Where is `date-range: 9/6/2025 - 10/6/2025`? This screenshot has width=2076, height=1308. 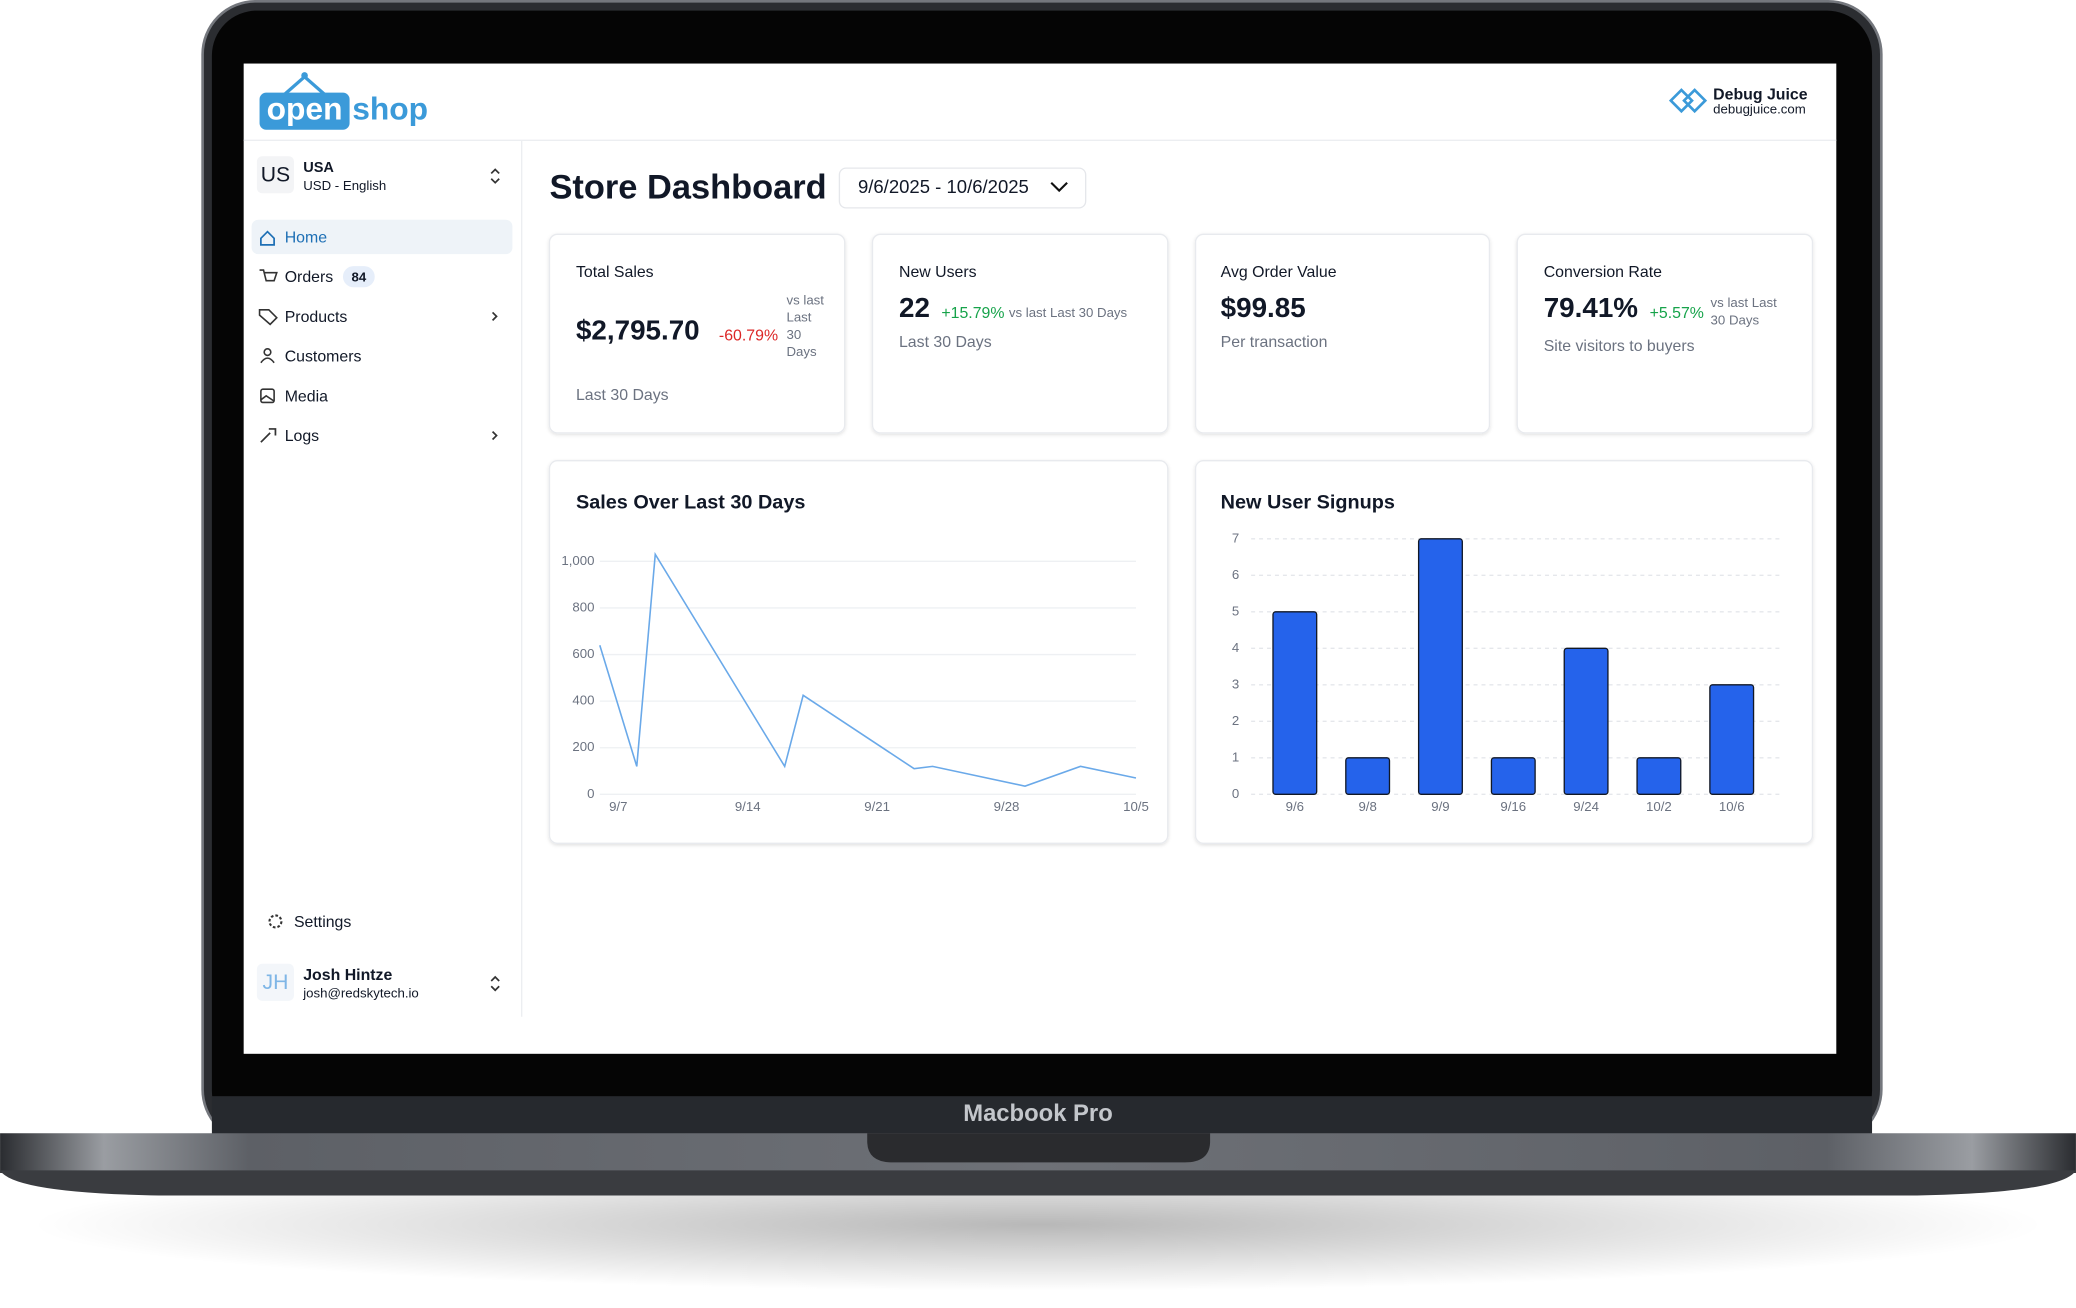 date-range: 9/6/2025 - 10/6/2025 is located at coordinates (943, 186).